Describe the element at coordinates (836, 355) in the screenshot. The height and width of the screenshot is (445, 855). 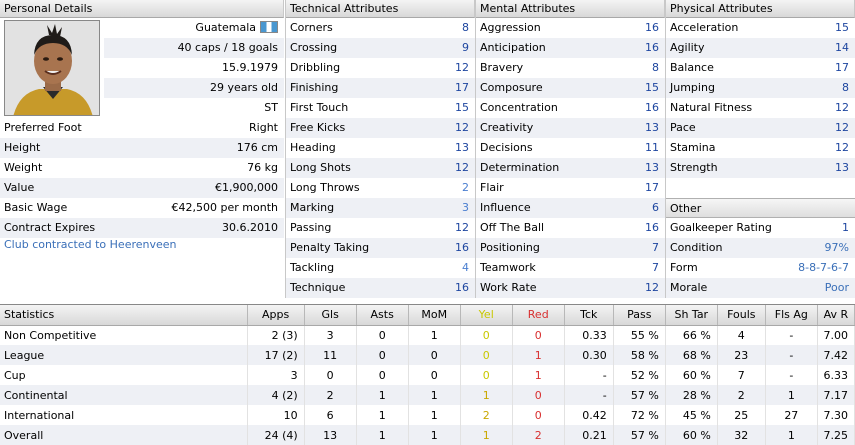
I see `stat-average-rating: 7.42` at that location.